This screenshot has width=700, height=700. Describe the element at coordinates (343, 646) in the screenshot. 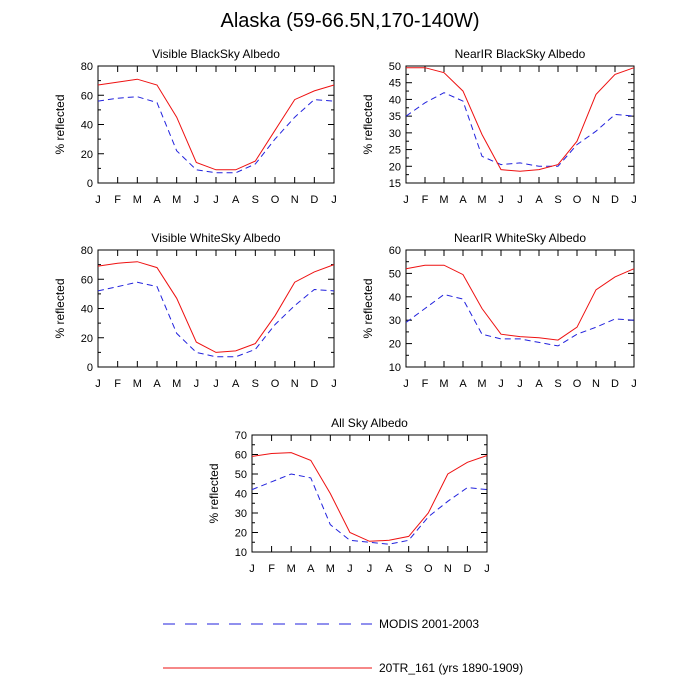

I see `legend: MODIS 2001-2003 20TR_161 (yrs 1890-1909)` at that location.